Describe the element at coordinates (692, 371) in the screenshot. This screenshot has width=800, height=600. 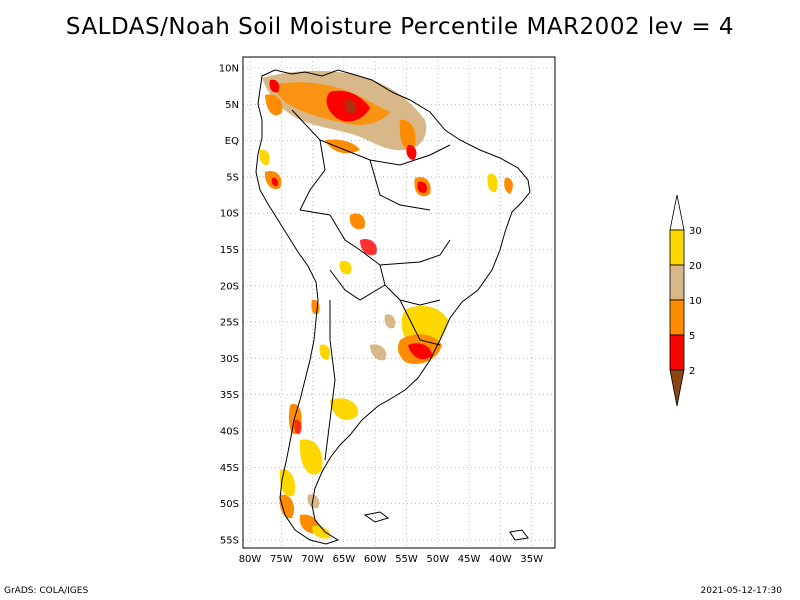
I see `colorbar-label-2: 2` at that location.